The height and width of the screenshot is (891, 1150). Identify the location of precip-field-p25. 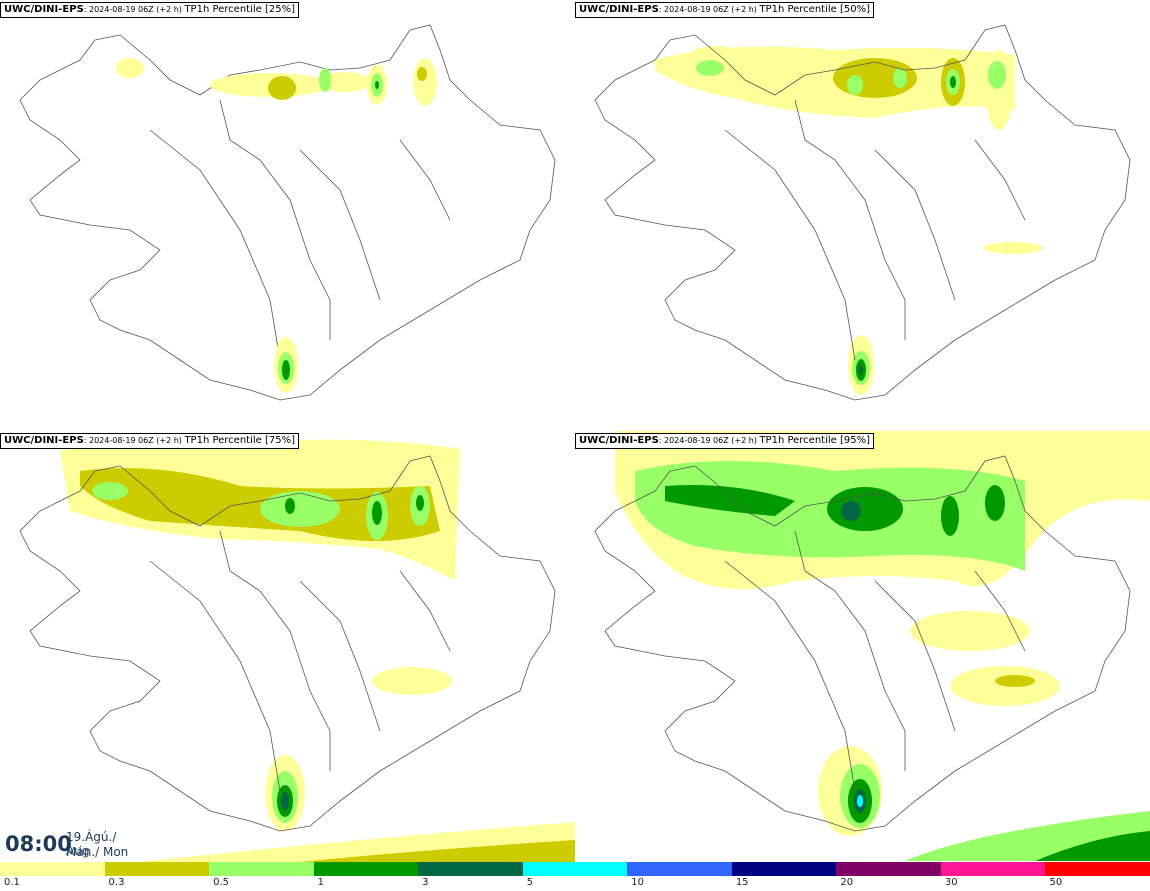
(276, 225).